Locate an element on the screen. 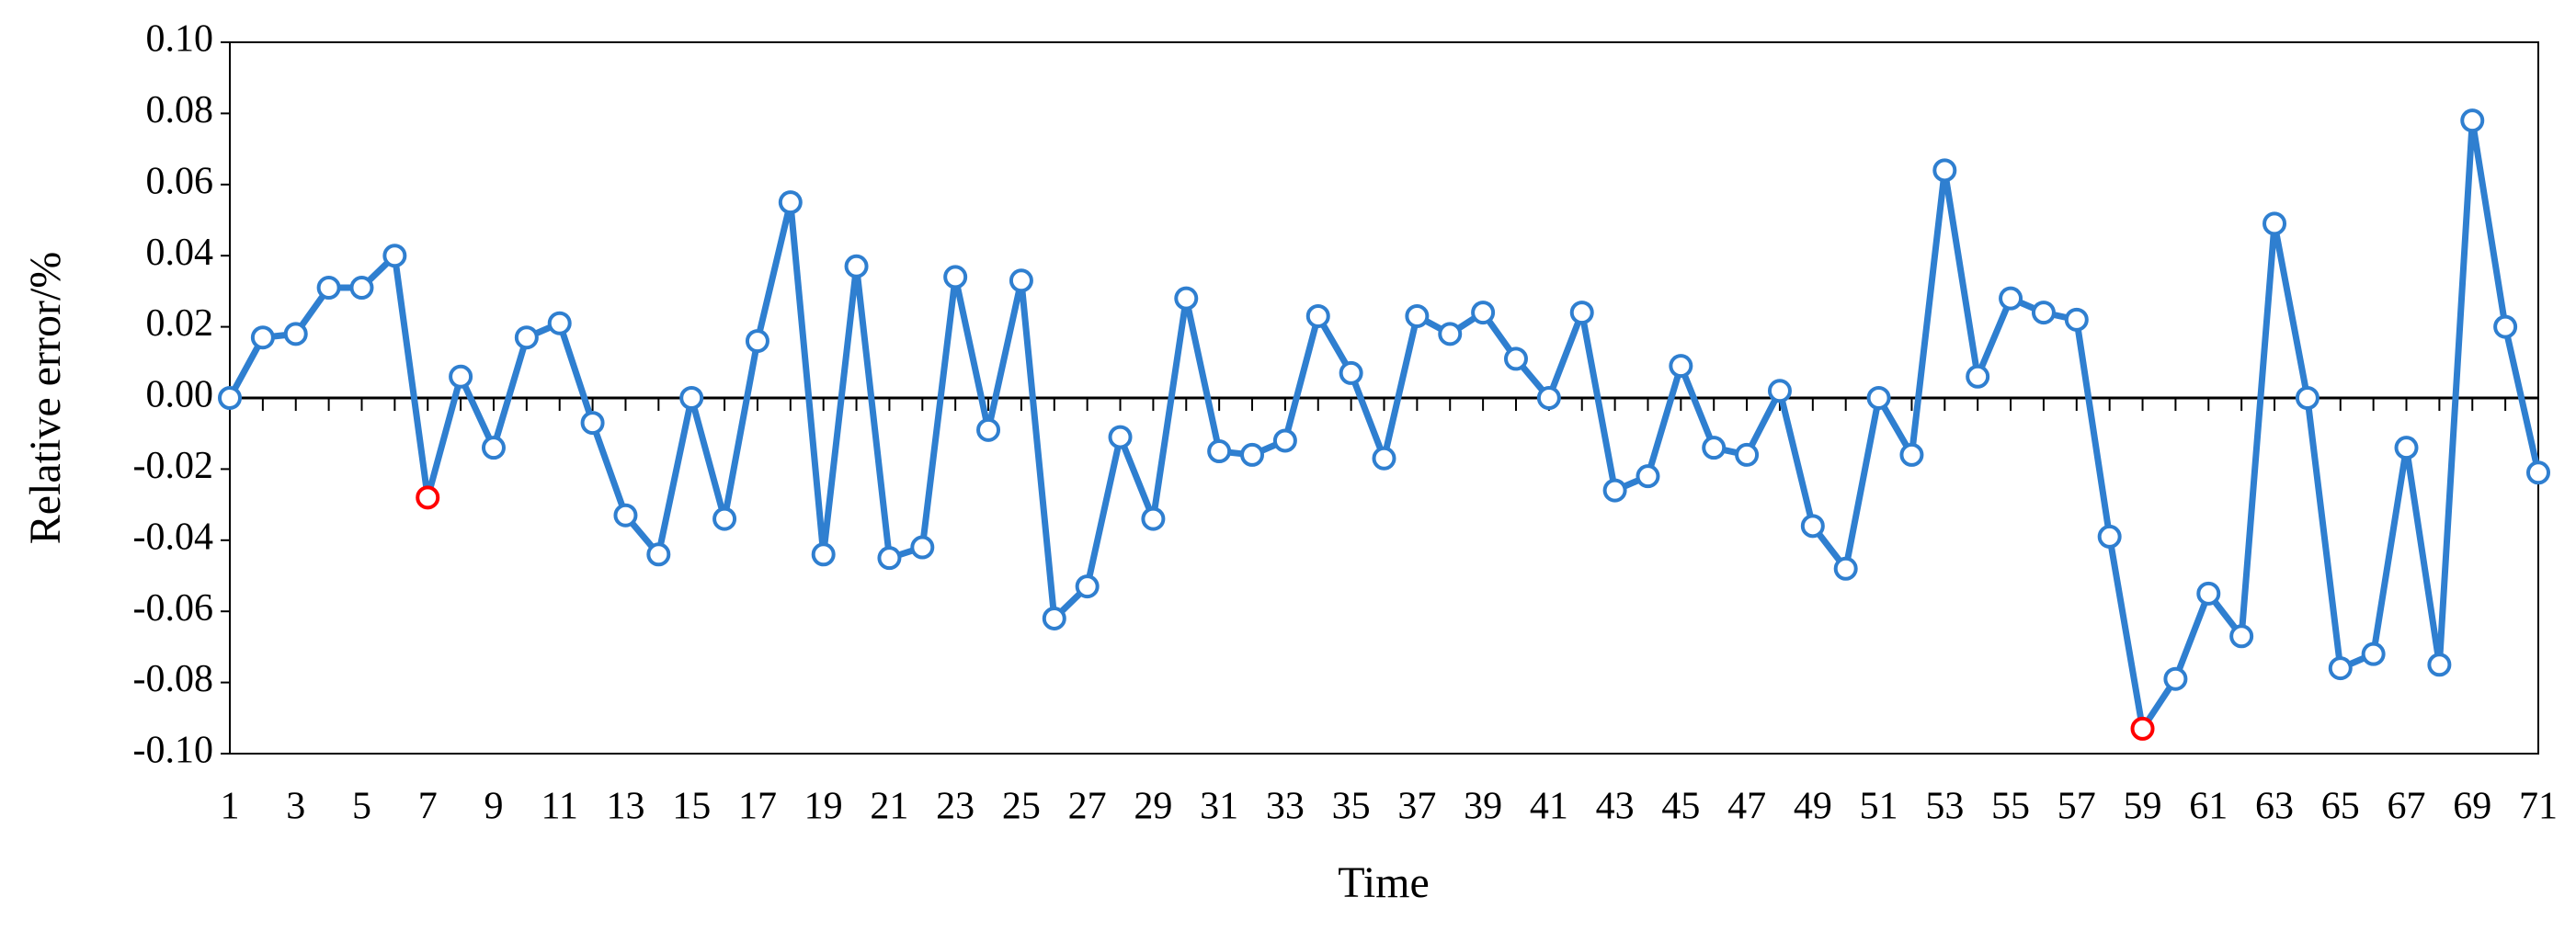  x-tick-label: 57 is located at coordinates (2076, 807).